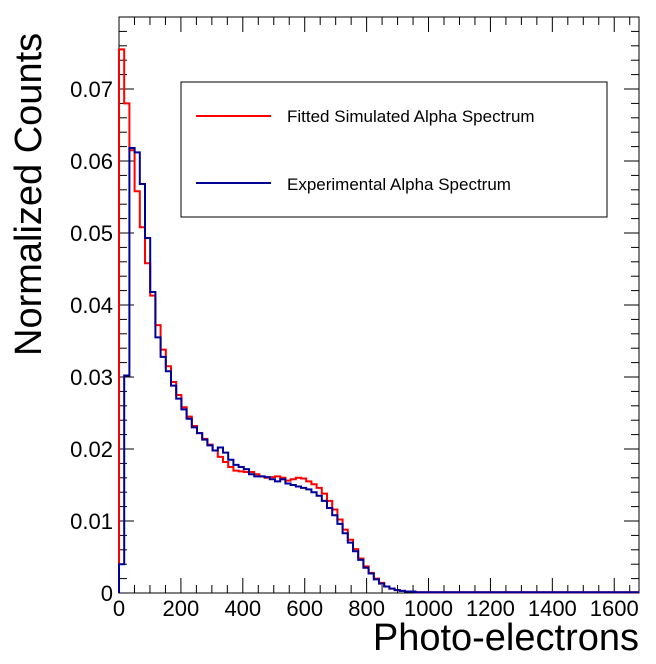  I want to click on legend-label-experimental: Experimental Alpha Spectrum, so click(399, 184).